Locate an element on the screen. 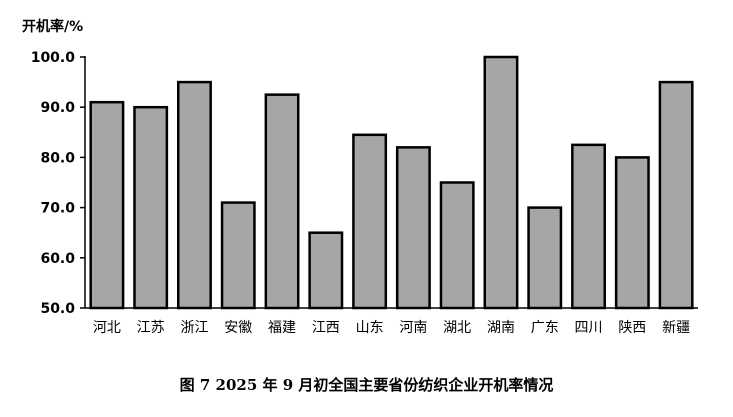  x-category-label: 安徽 is located at coordinates (238, 328).